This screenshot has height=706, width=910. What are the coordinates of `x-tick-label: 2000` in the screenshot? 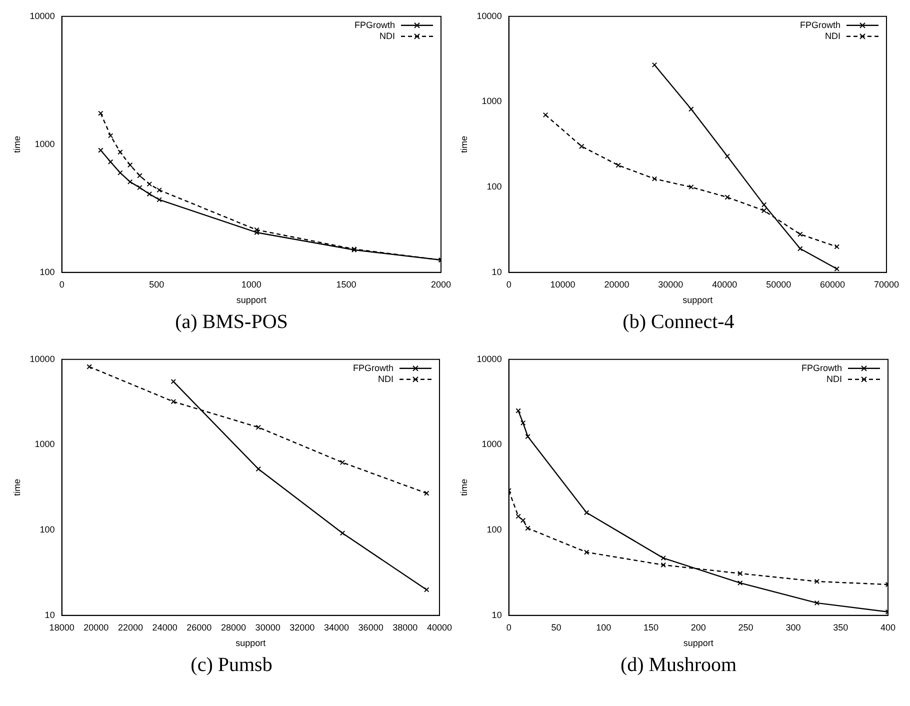 It's located at (441, 284).